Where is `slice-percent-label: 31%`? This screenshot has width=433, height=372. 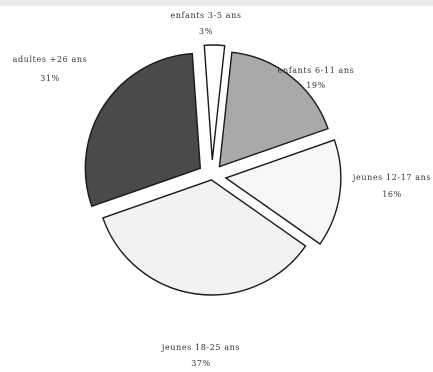
slice-percent-label: 31% is located at coordinates (50, 78).